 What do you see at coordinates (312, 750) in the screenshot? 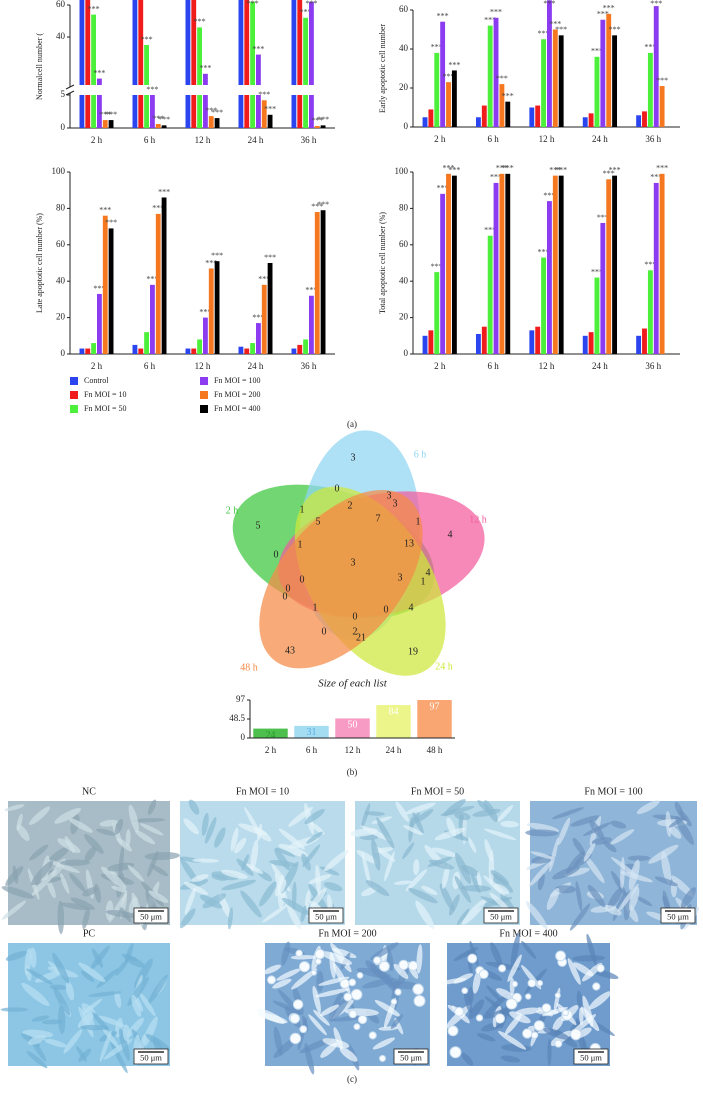
I see `x-tick-label: 6 h` at bounding box center [312, 750].